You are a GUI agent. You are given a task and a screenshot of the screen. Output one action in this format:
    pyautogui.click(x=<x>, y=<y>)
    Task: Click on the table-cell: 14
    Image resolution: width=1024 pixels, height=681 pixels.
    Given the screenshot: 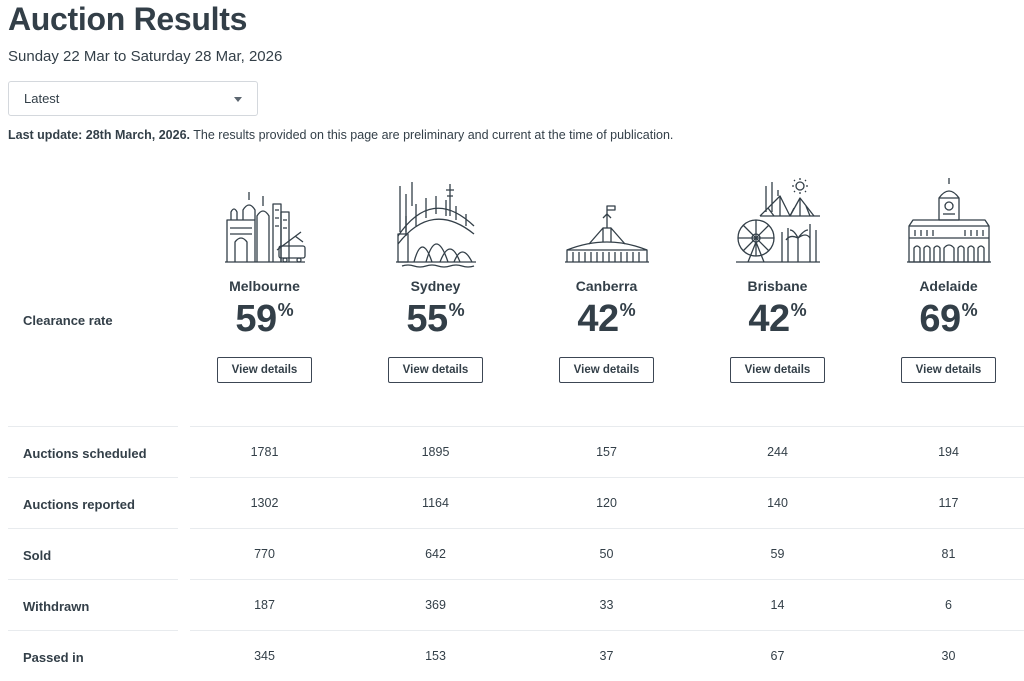 What is the action you would take?
    pyautogui.click(x=777, y=605)
    